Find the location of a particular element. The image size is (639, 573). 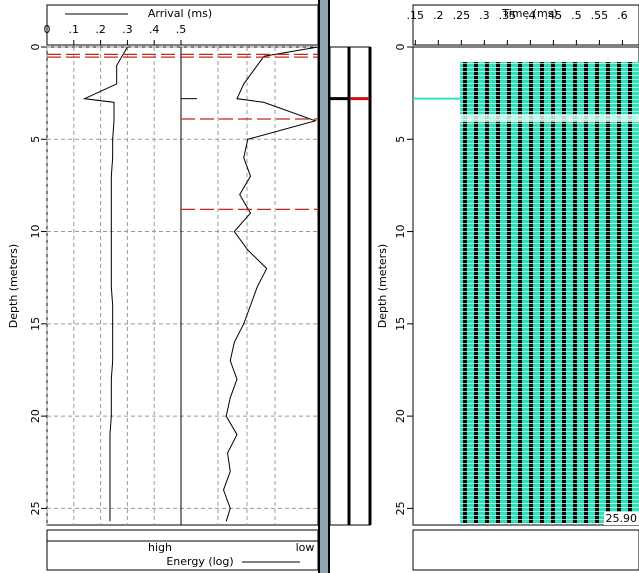

x-tick-label: .25 is located at coordinates (462, 15).